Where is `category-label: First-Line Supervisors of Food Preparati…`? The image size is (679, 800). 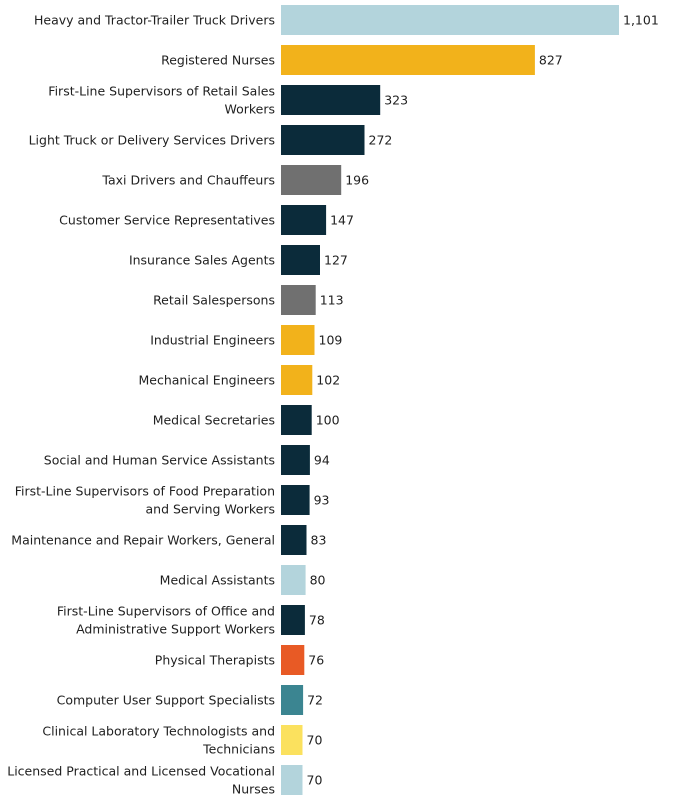
category-label: First-Line Supervisors of Food Preparati… is located at coordinates (145, 500).